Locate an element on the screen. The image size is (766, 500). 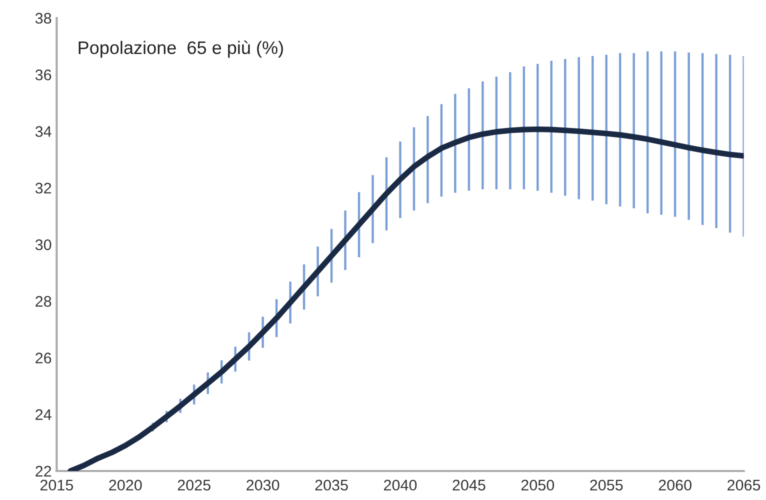
x-tick-label: 2020 is located at coordinates (125, 485).